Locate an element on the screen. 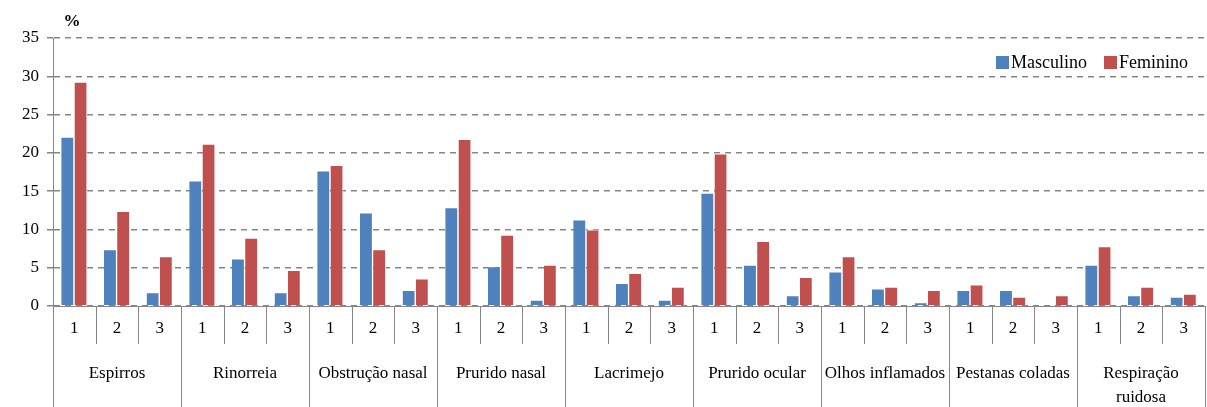  y-tick-label: 20 is located at coordinates (30, 152).